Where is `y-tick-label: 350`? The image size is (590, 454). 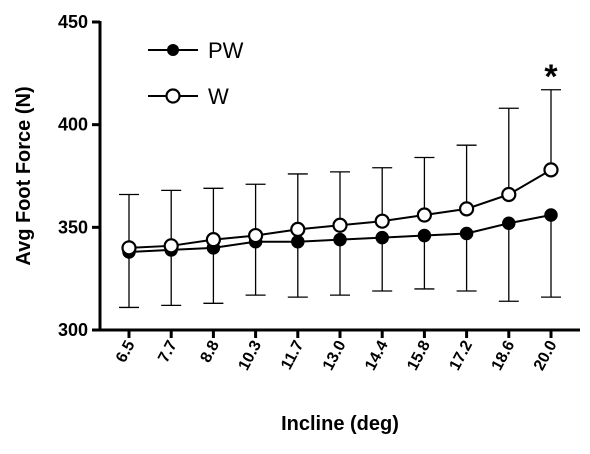 y-tick-label: 350 is located at coordinates (73, 227).